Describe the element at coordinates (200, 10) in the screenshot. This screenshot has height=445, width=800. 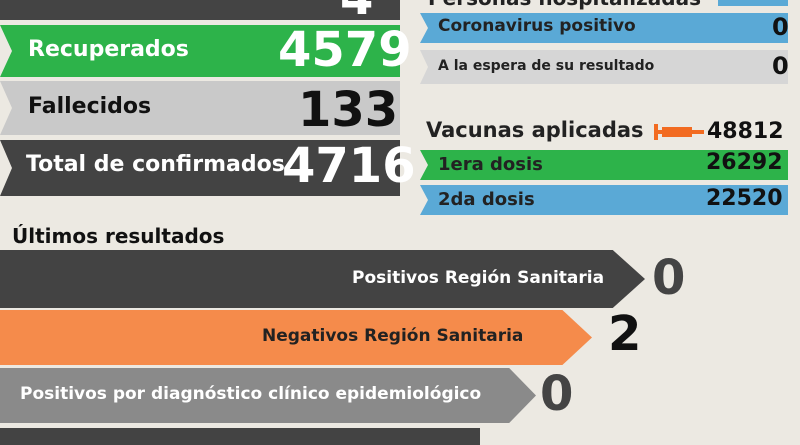
I see `top-row` at that location.